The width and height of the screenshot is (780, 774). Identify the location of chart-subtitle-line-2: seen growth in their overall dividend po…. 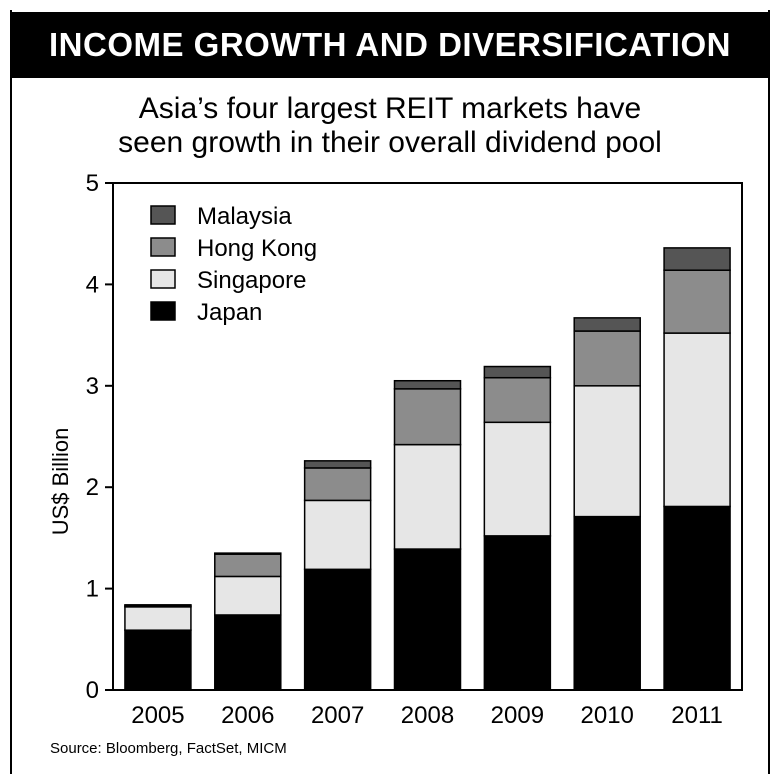
(390, 142).